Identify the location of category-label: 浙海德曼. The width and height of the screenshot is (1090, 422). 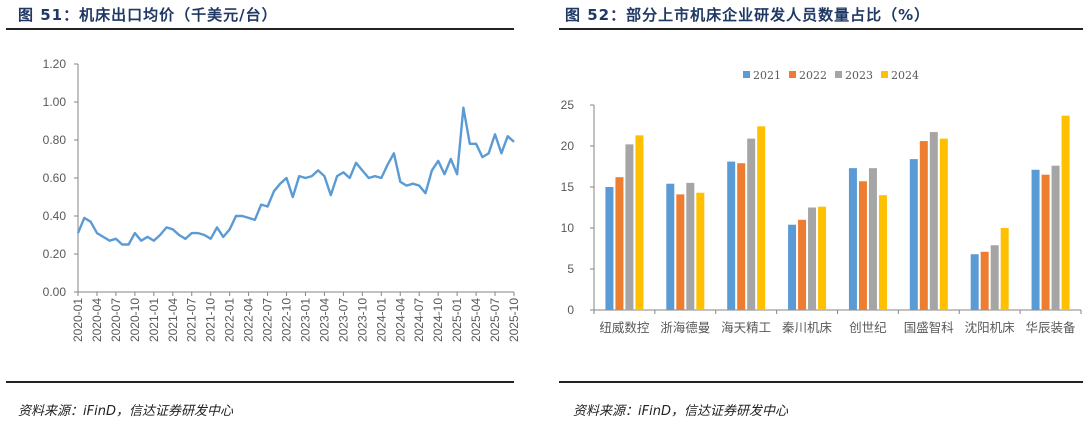
(685, 327).